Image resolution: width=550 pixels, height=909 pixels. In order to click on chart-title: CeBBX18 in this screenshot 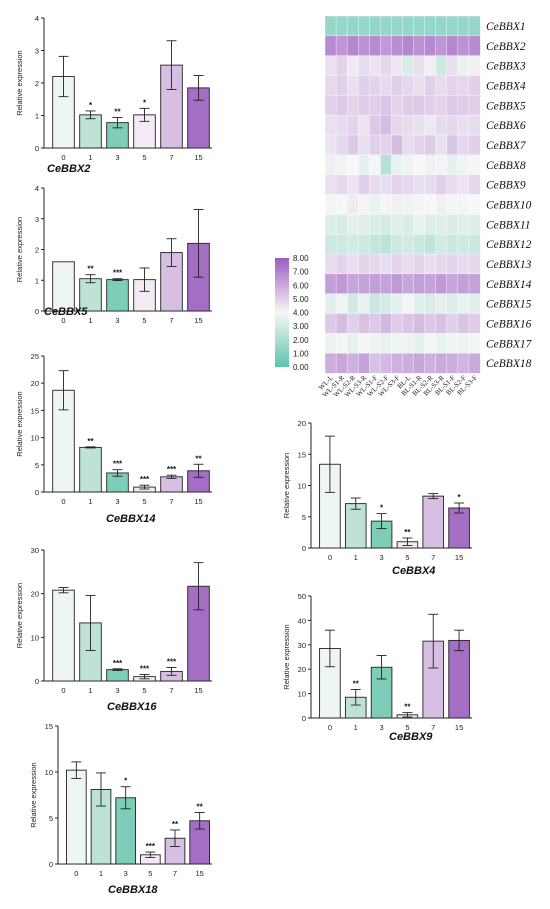, I will do `click(133, 890)`.